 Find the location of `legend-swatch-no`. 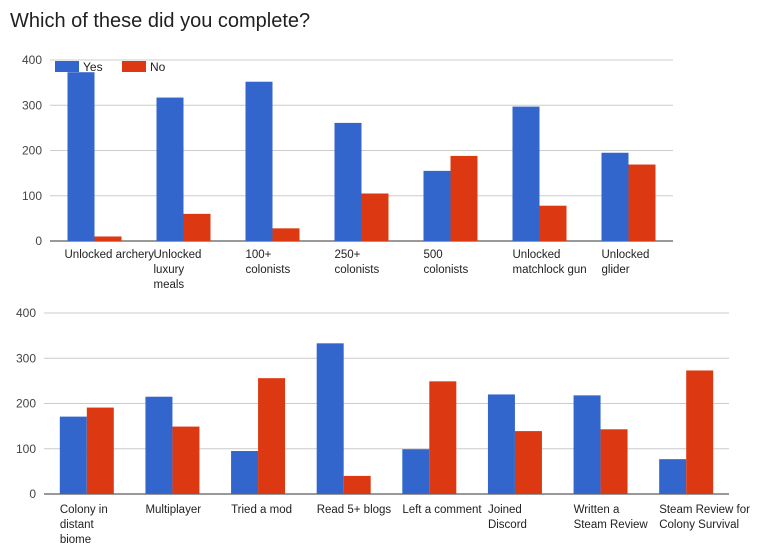

legend-swatch-no is located at coordinates (134, 66).